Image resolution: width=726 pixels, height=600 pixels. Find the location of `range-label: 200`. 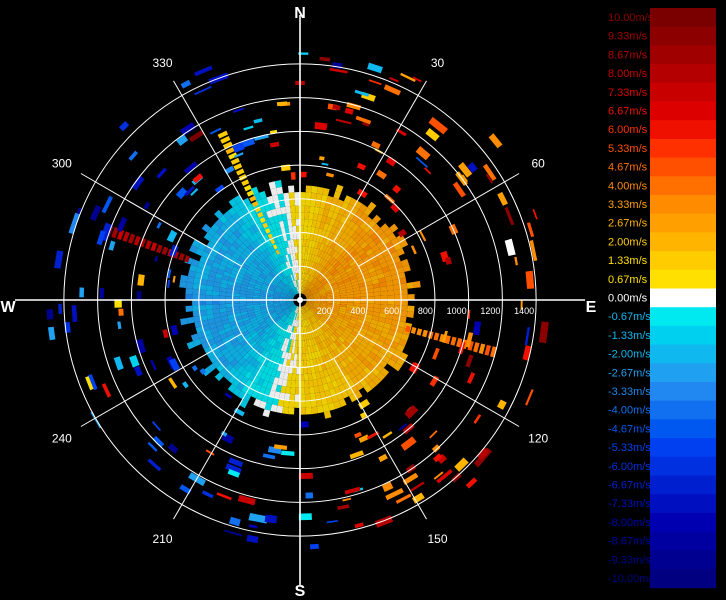

range-label: 200 is located at coordinates (324, 311).